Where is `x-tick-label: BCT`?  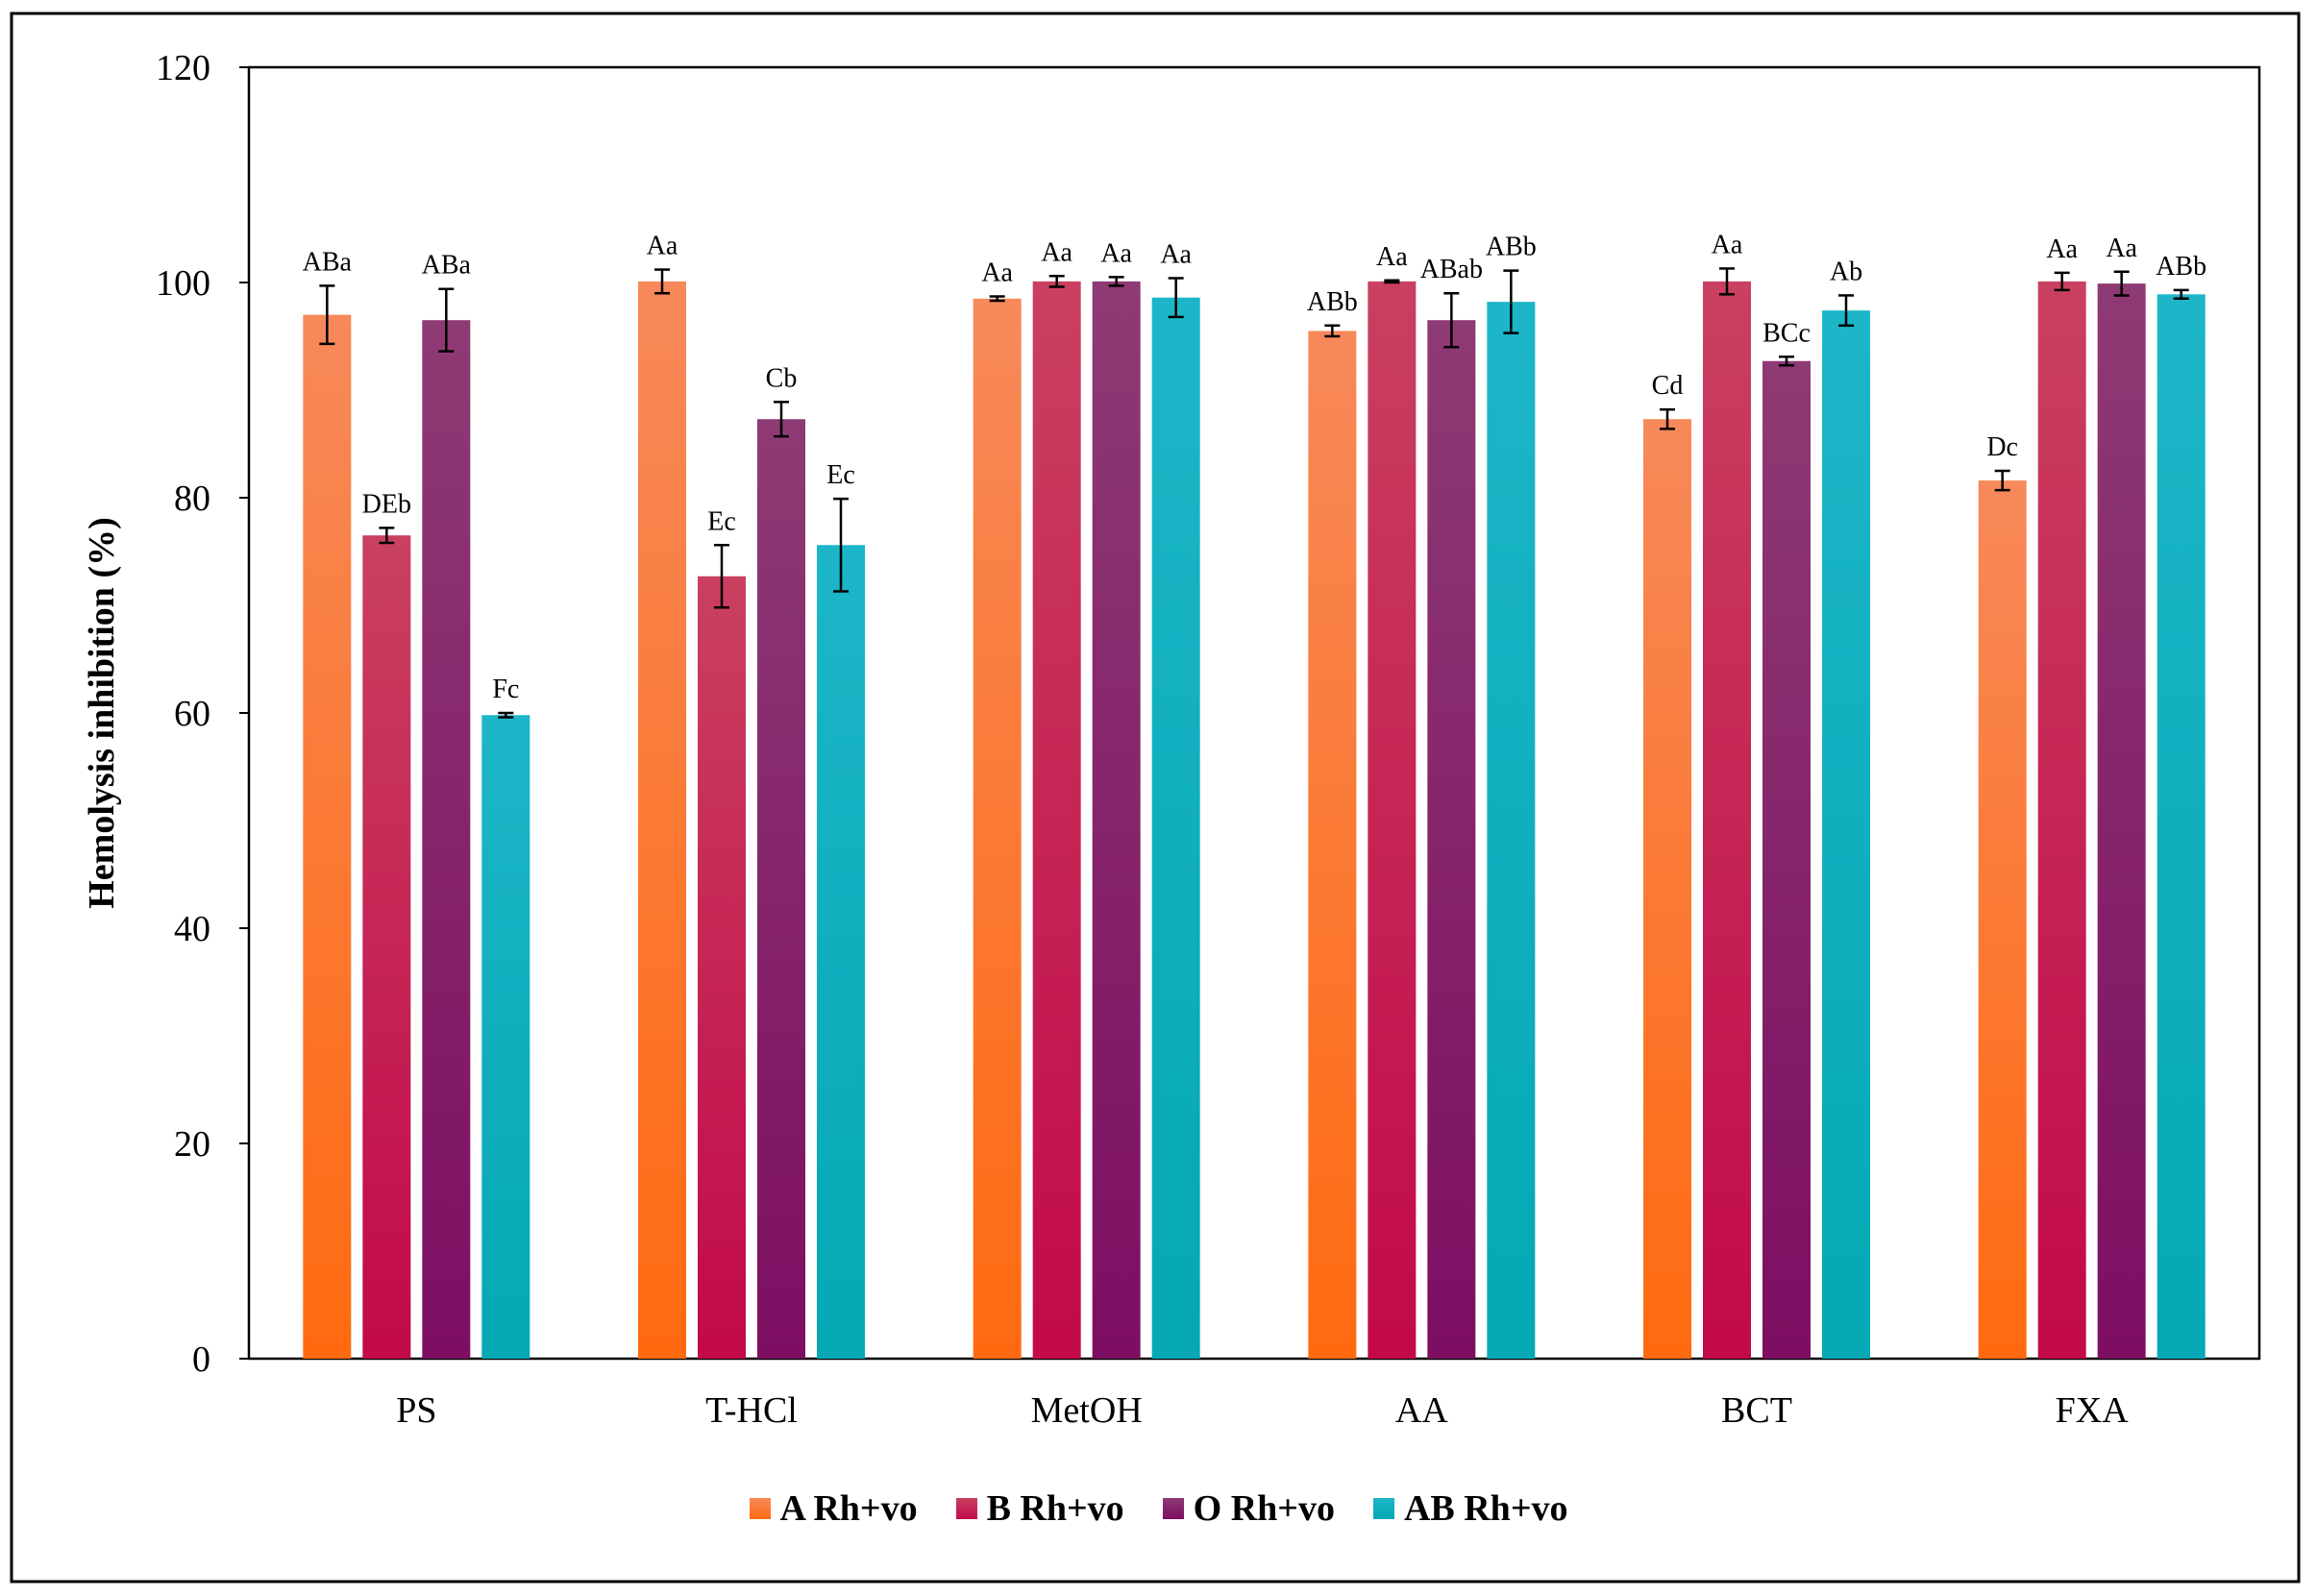
x-tick-label: BCT is located at coordinates (1756, 1410).